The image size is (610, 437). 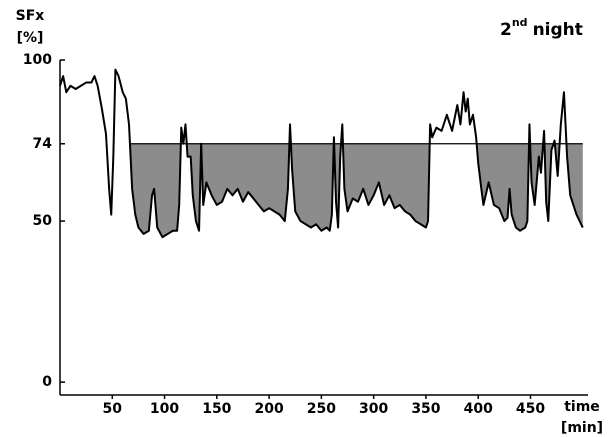 What do you see at coordinates (30, 38) in the screenshot?
I see `y-unit: [%]` at bounding box center [30, 38].